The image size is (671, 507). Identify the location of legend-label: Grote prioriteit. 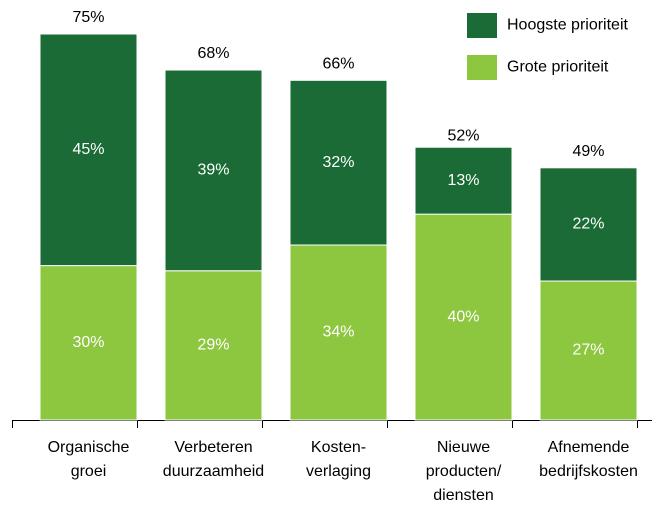
(558, 67).